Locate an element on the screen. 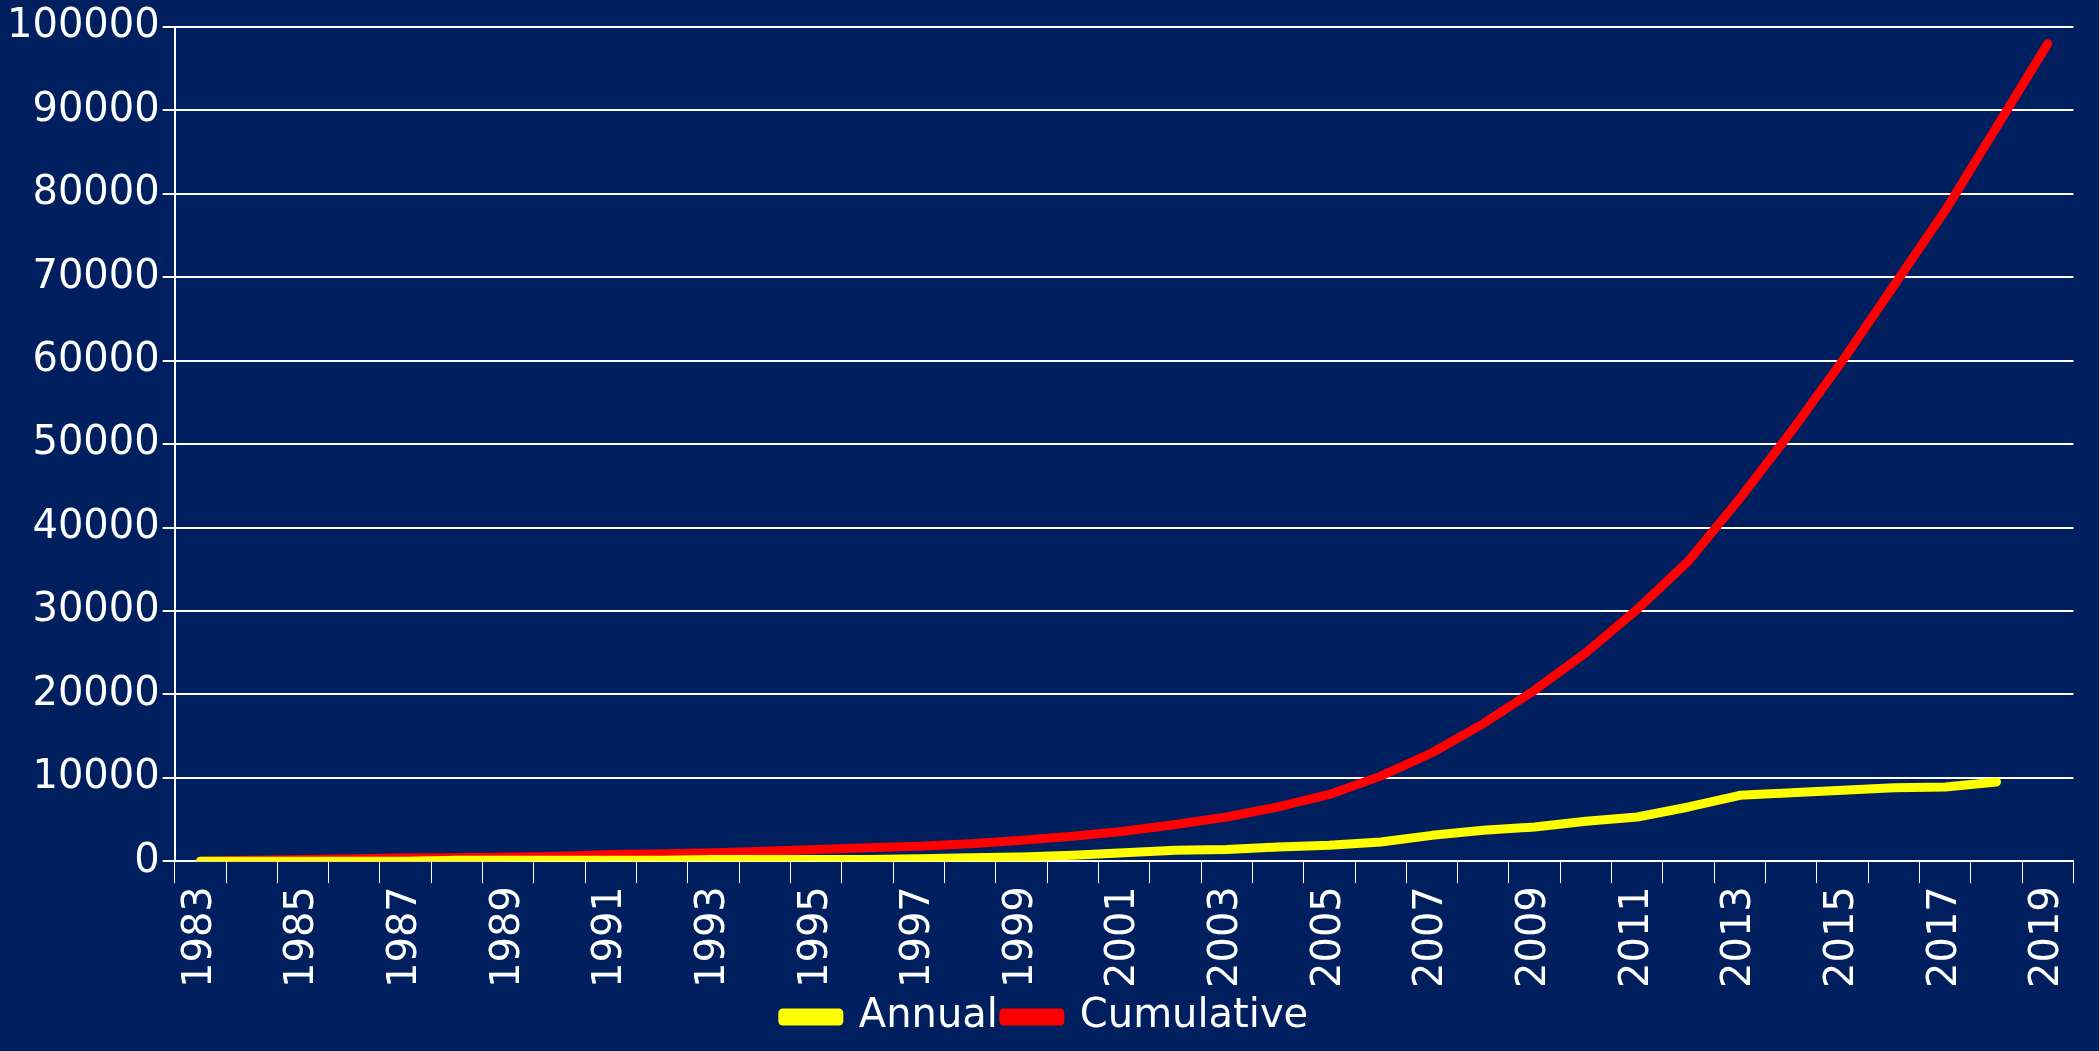 The width and height of the screenshot is (2099, 1051). y-tick-label: 20000 is located at coordinates (96, 690).